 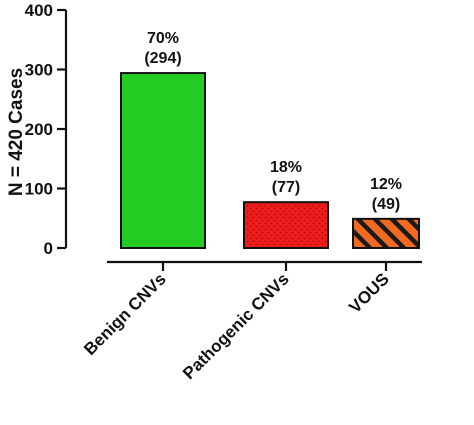 I want to click on x-tick-label: Pathogenic CNVs, so click(x=236, y=326).